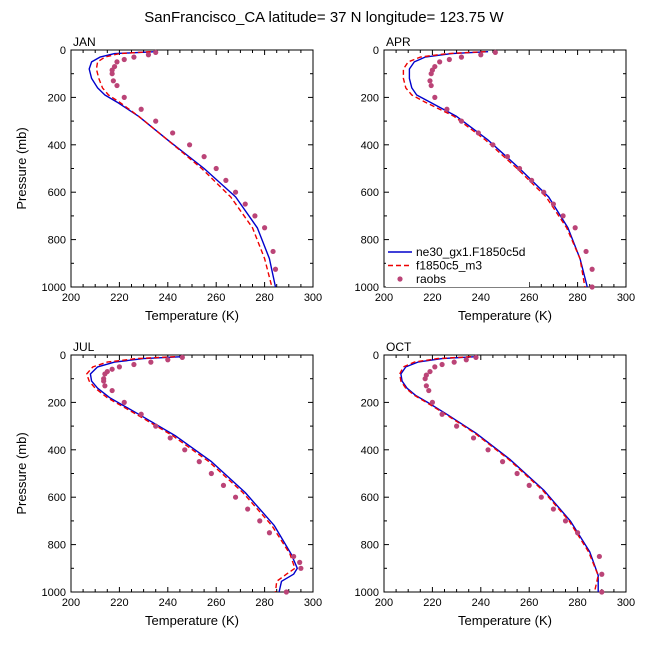 This screenshot has height=649, width=648. Describe the element at coordinates (577, 603) in the screenshot. I see `x-tick-label: 280` at that location.